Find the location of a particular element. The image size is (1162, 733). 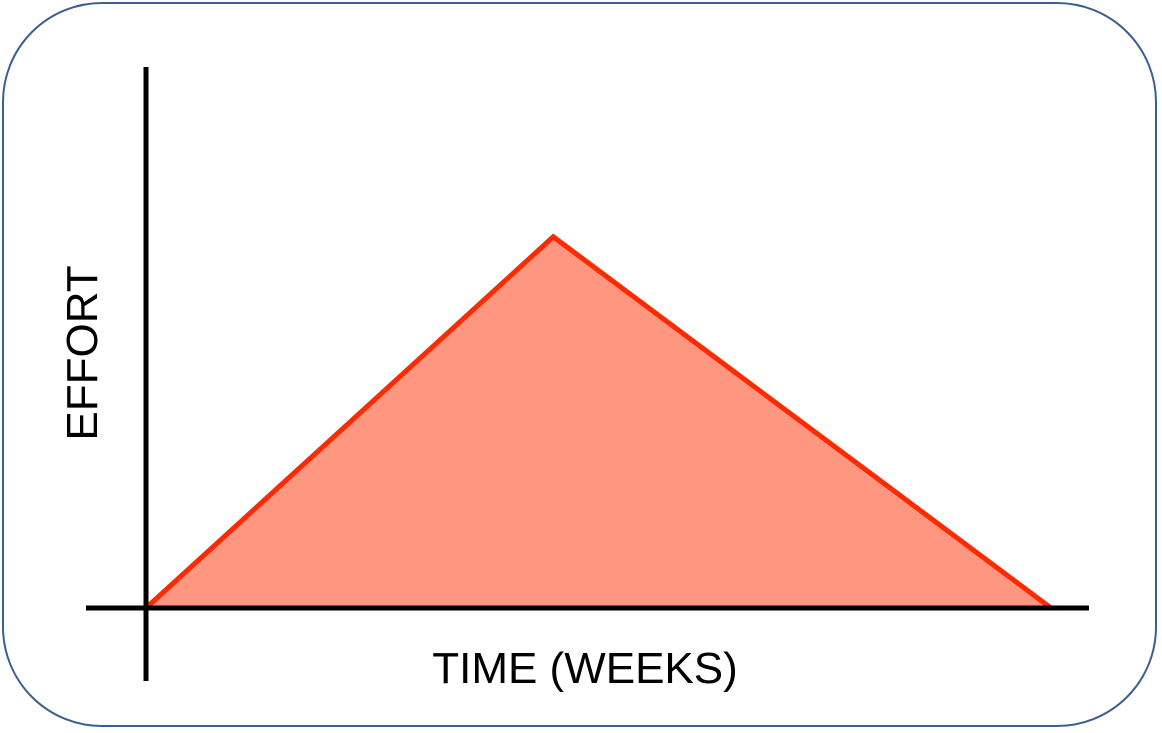

x-axis-title: TIME (WEEKS) is located at coordinates (585, 668).